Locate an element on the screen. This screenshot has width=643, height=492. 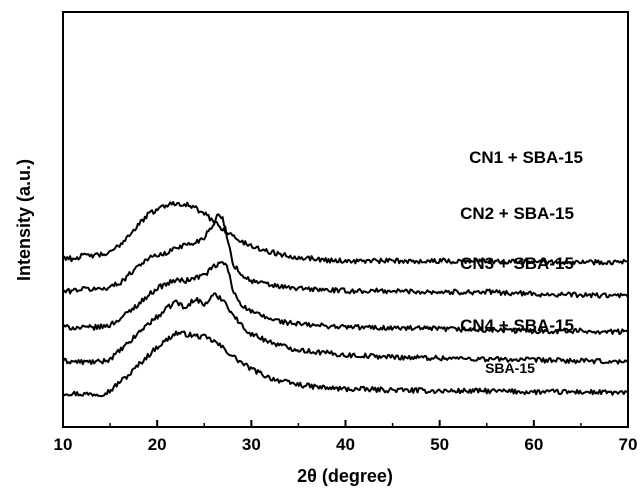
x-tick-label: 30 is located at coordinates (251, 444).